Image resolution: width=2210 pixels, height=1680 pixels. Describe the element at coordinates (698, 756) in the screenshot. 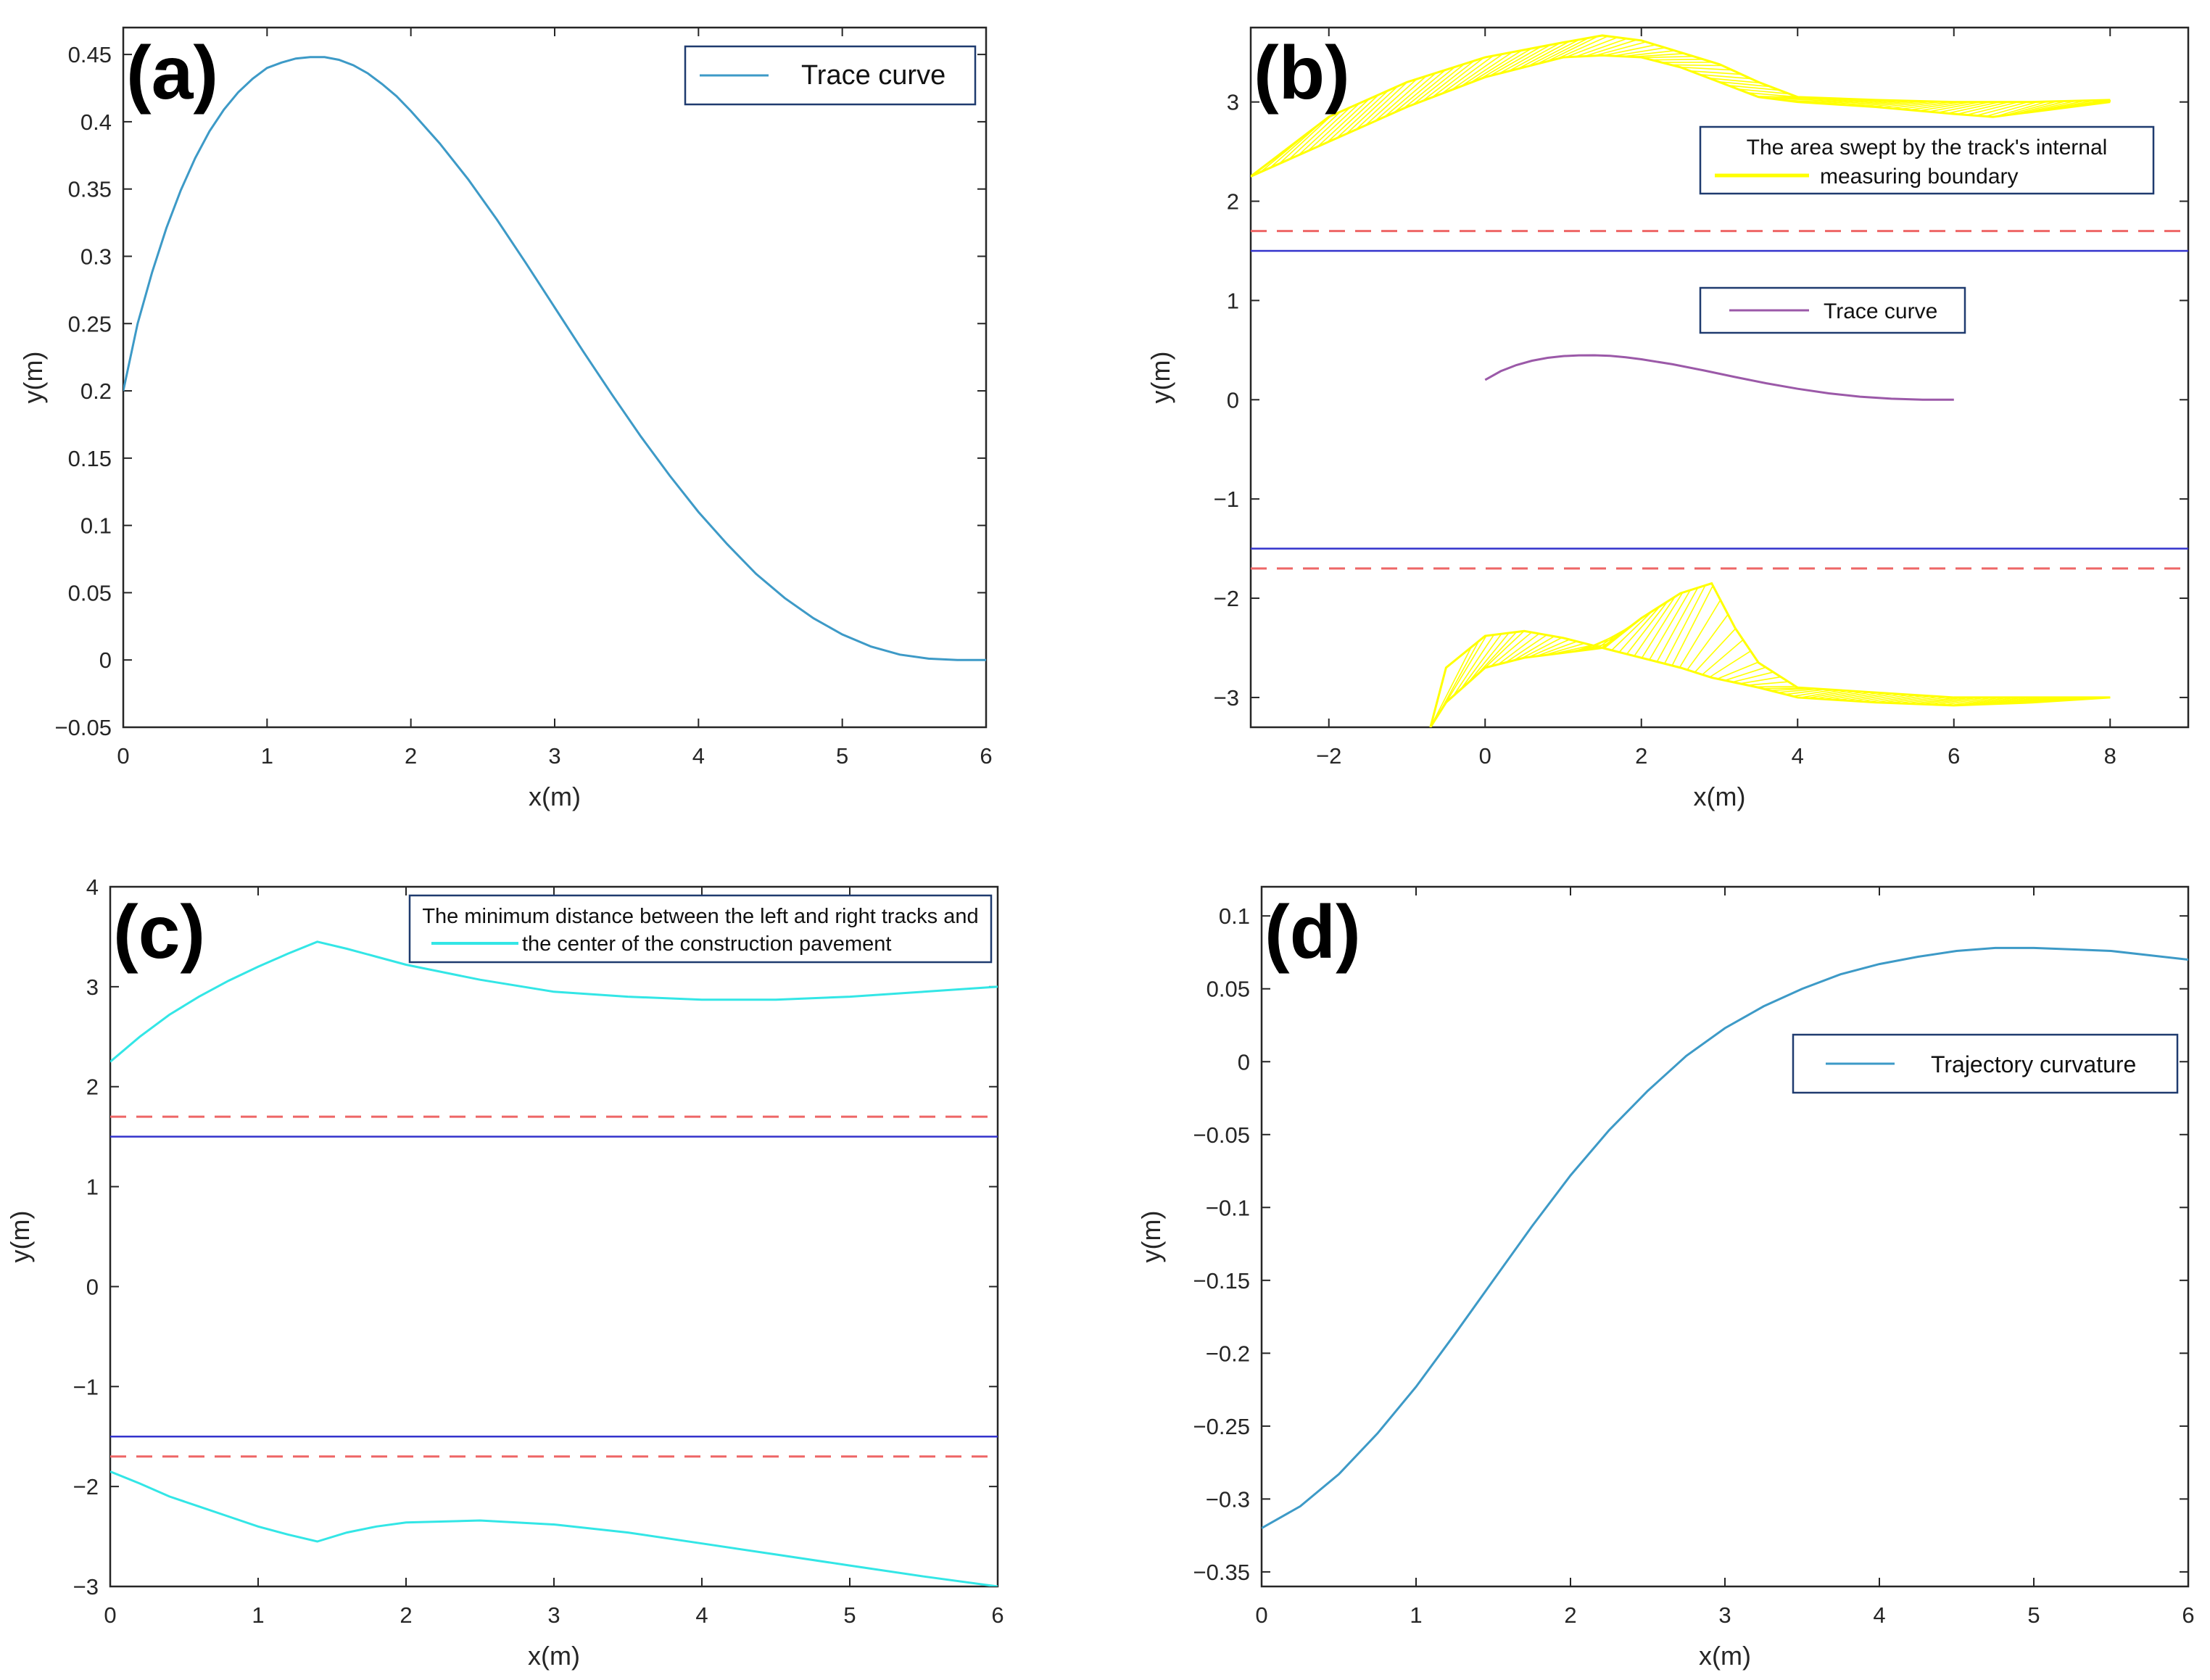

I see `x-tick-label: 4` at that location.